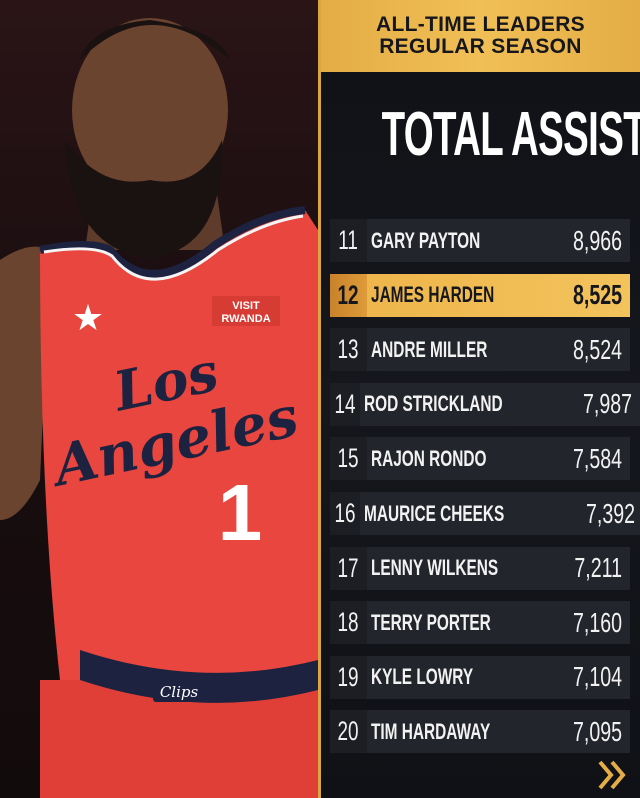 The height and width of the screenshot is (798, 640). I want to click on player-cell: JAMES HARDEN 8,525, so click(498, 295).